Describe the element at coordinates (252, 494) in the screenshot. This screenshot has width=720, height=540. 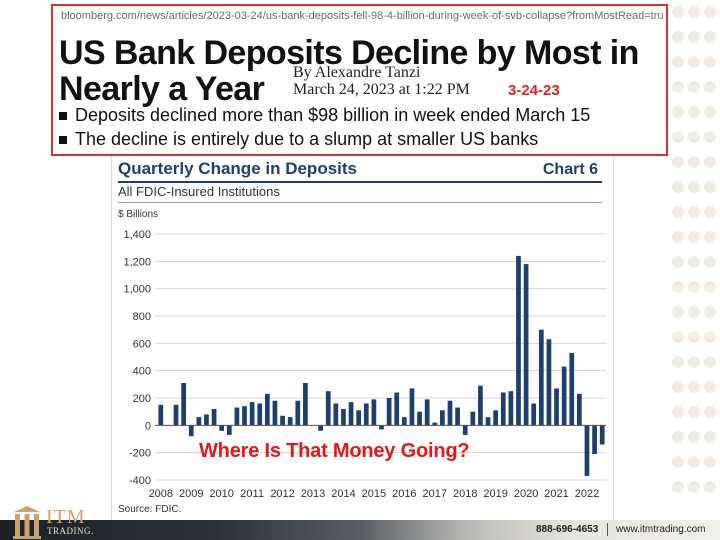
I see `x-tick-label: 2011` at that location.